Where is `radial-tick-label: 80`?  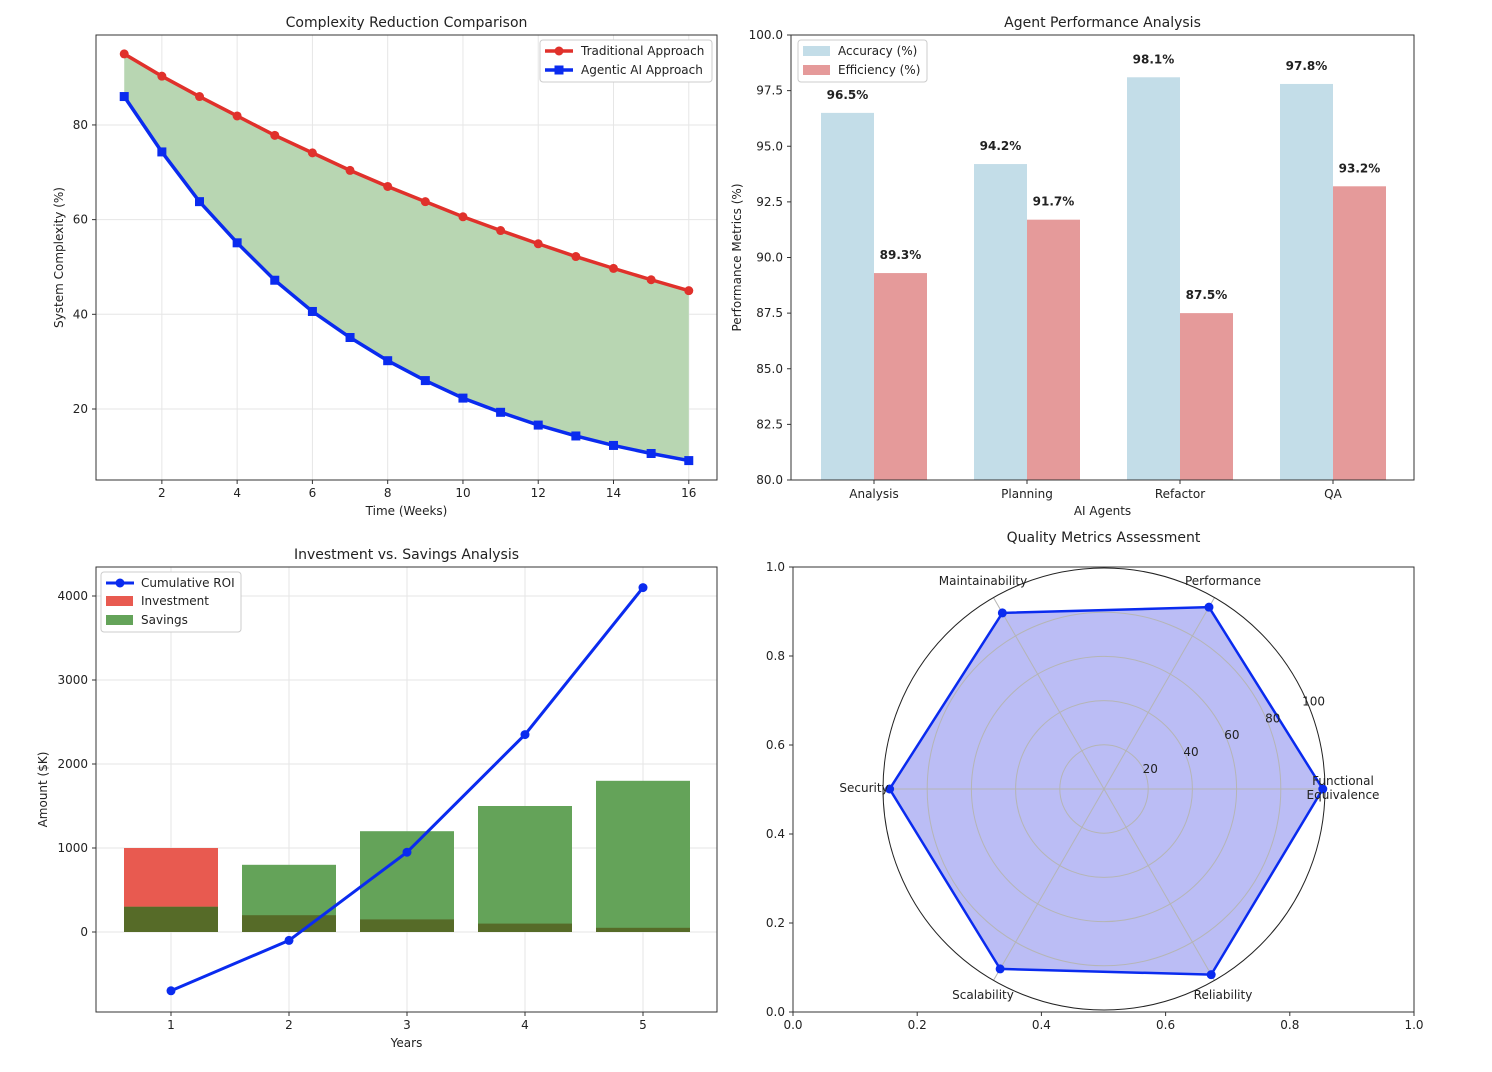
radial-tick-label: 80 is located at coordinates (1272, 718).